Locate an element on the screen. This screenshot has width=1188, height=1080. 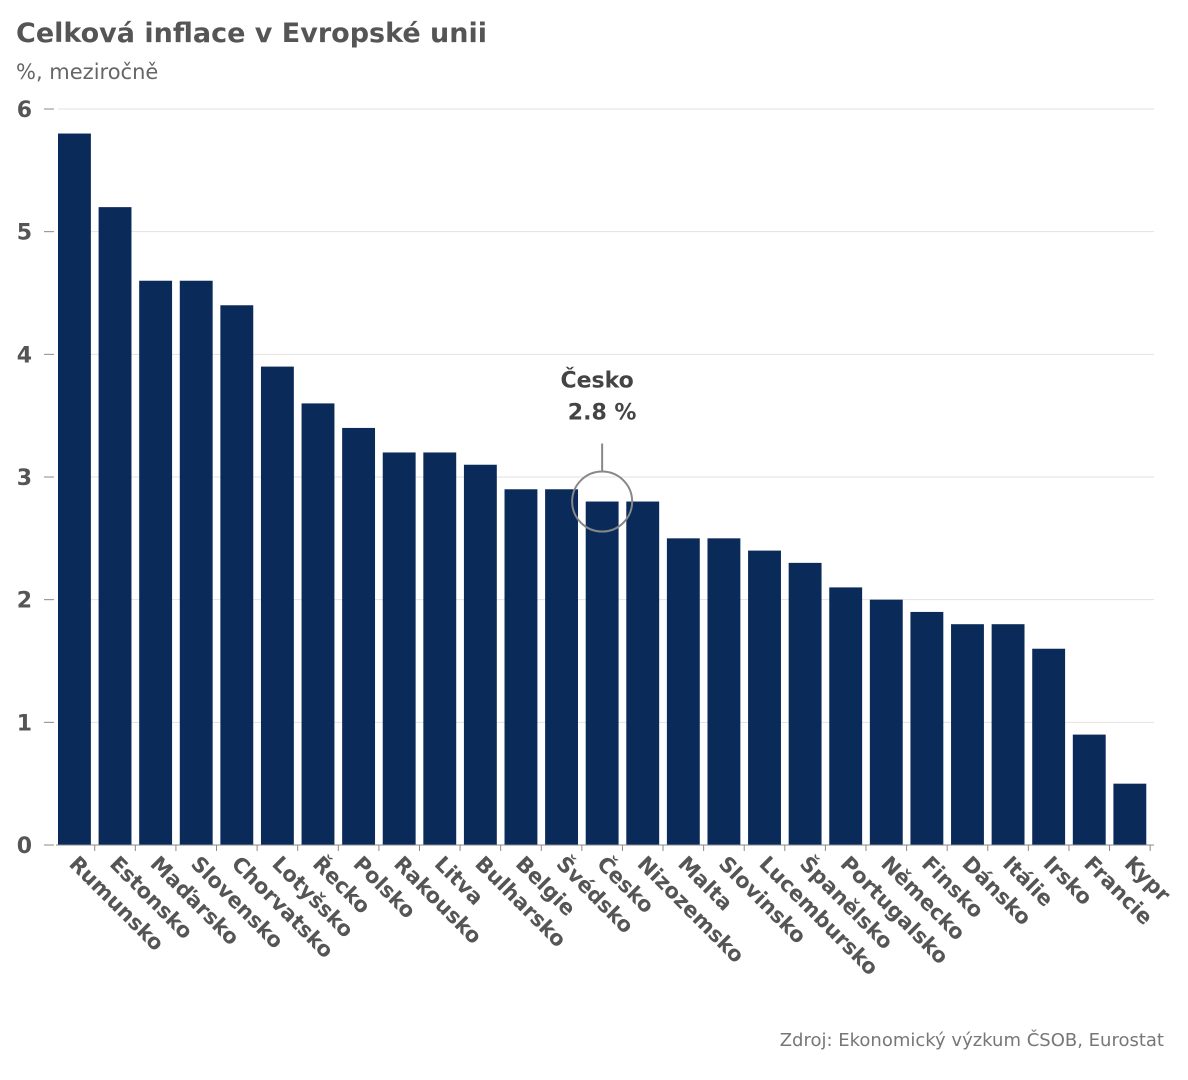
y-tick-label: 6 is located at coordinates (24, 110).